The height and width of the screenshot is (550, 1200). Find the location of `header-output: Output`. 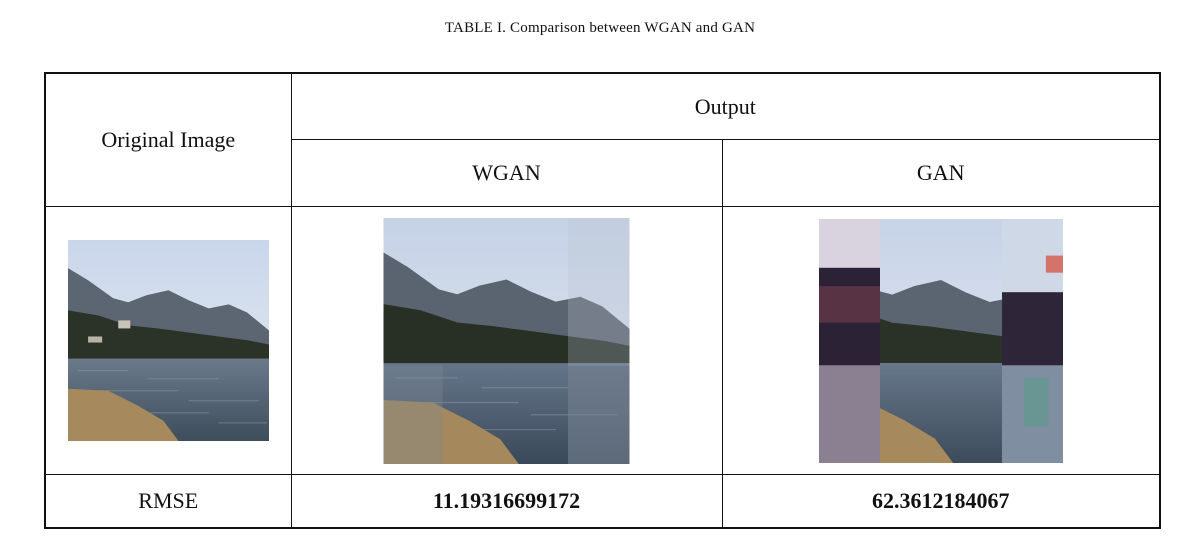

header-output: Output is located at coordinates (725, 106).